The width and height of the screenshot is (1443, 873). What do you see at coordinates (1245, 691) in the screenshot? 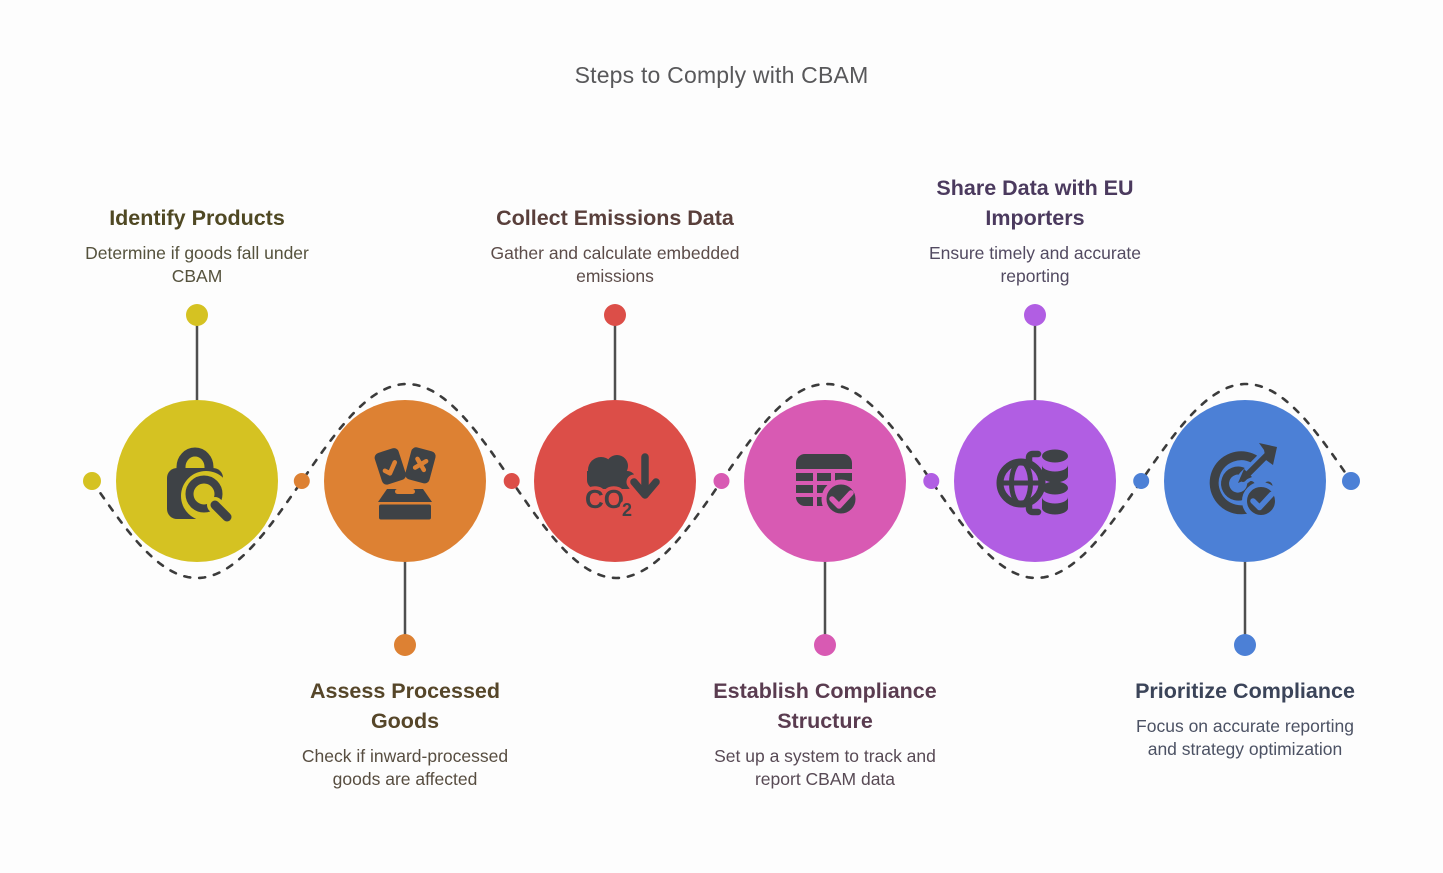
I see `step-title: Prioritize Compliance` at bounding box center [1245, 691].